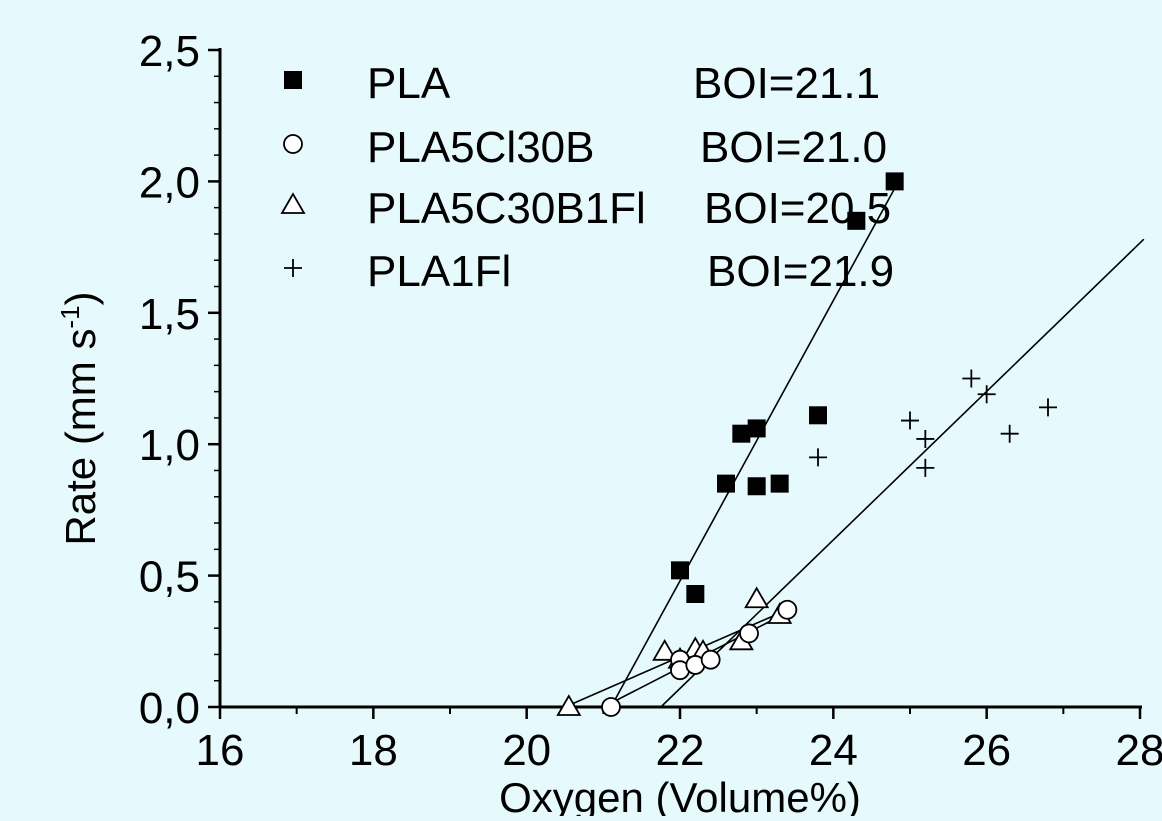 Image resolution: width=1162 pixels, height=821 pixels. I want to click on legend-label-2: PLA5C30B1Fl, so click(506, 208).